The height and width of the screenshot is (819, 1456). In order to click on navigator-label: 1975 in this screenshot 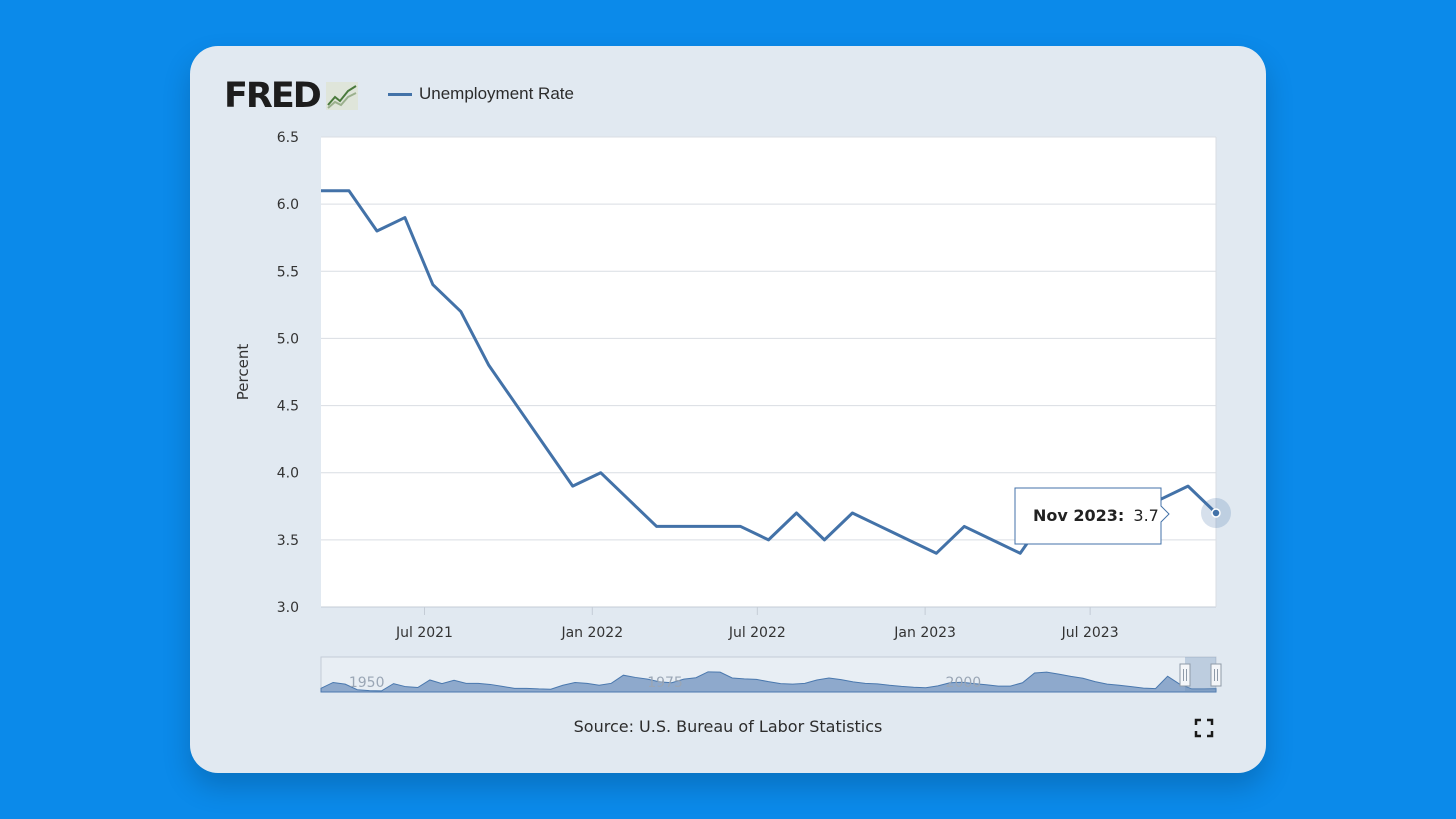, I will do `click(665, 683)`.